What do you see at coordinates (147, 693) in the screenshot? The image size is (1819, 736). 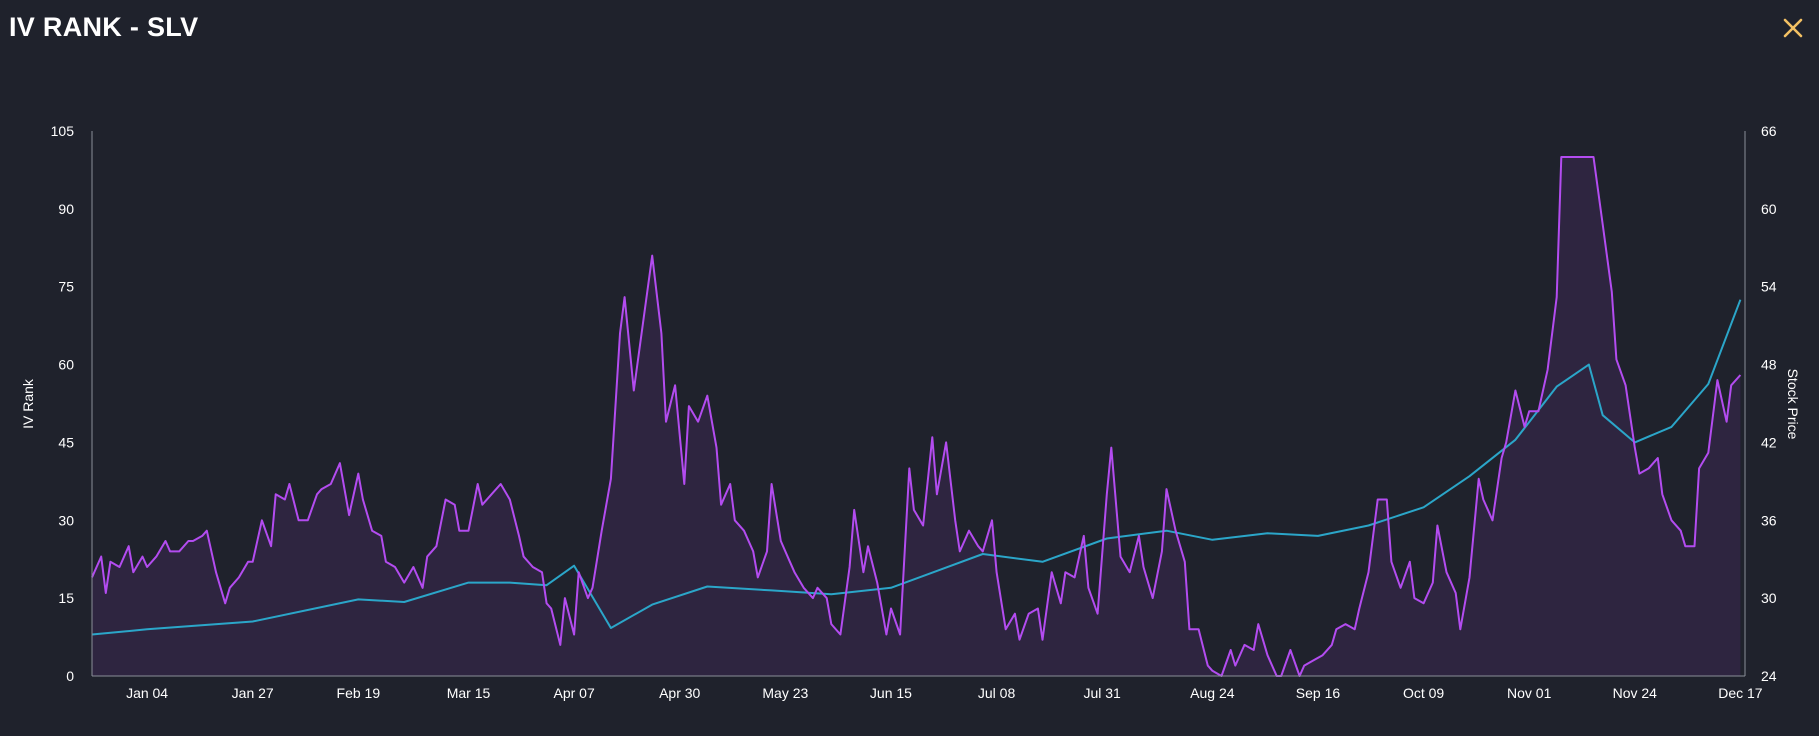 I see `x-tick-label: Jan 04` at bounding box center [147, 693].